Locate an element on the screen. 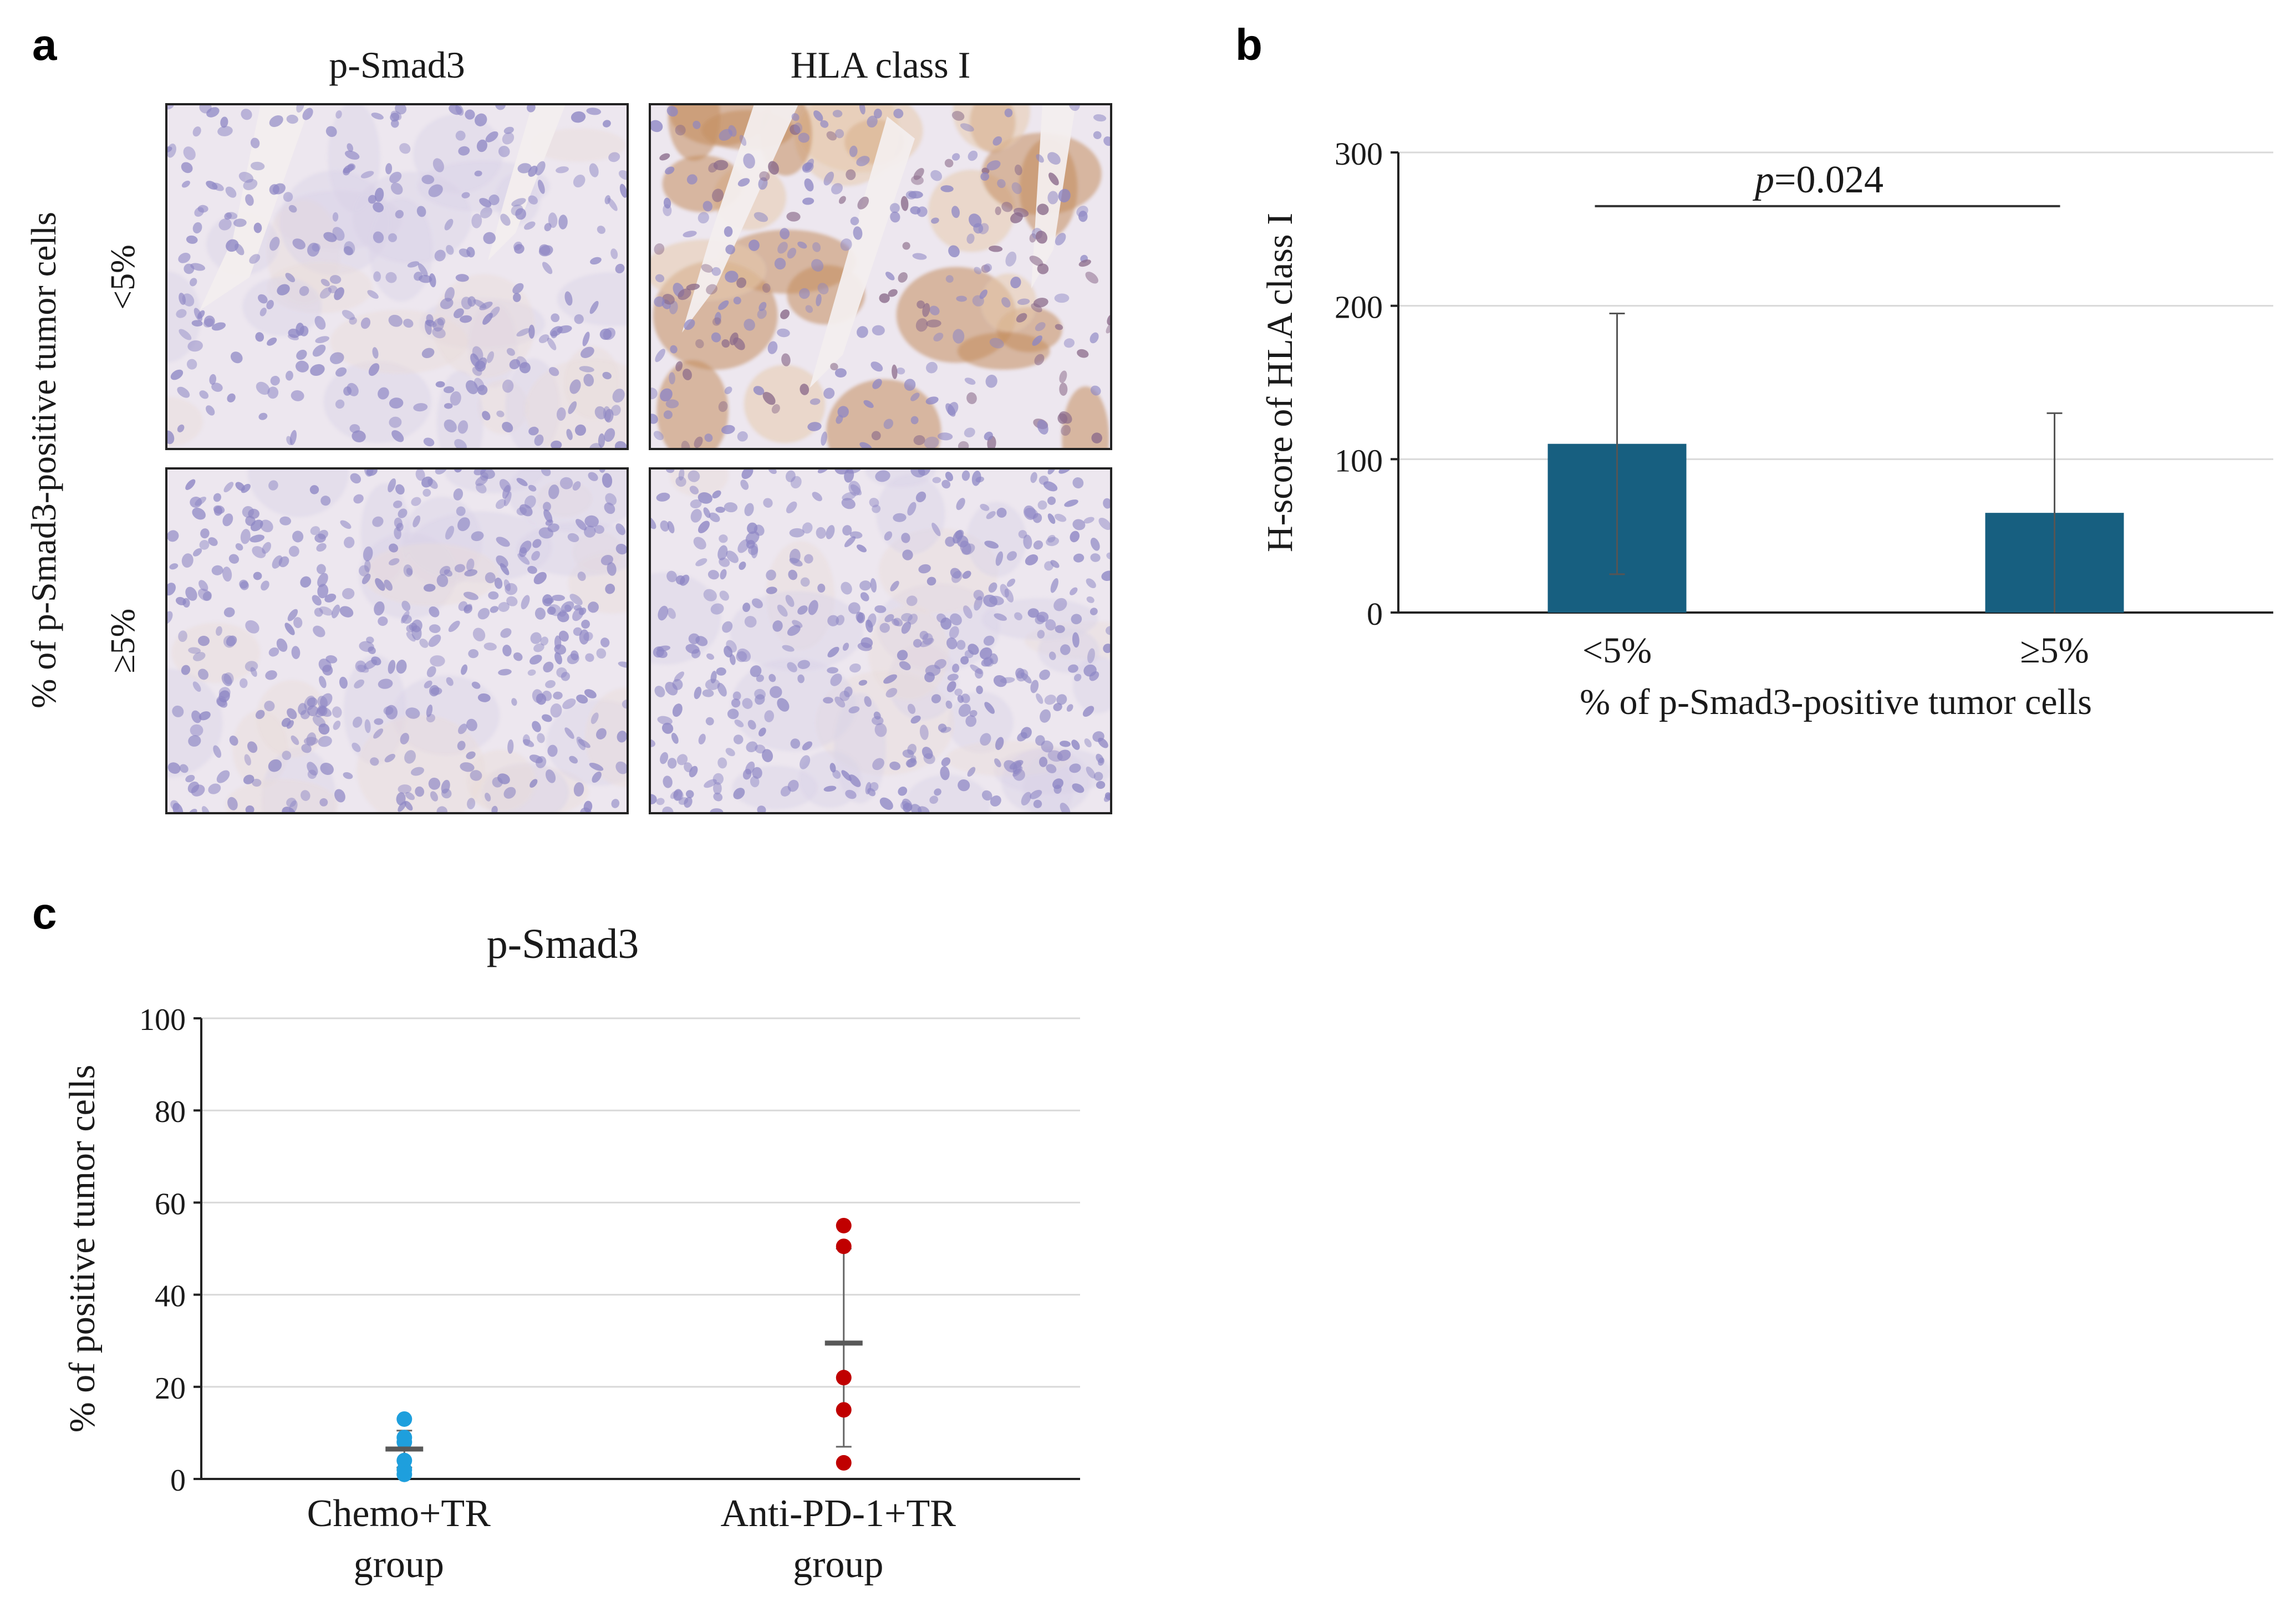 The width and height of the screenshot is (2296, 1612). x-tick-label: <5% is located at coordinates (1617, 650).